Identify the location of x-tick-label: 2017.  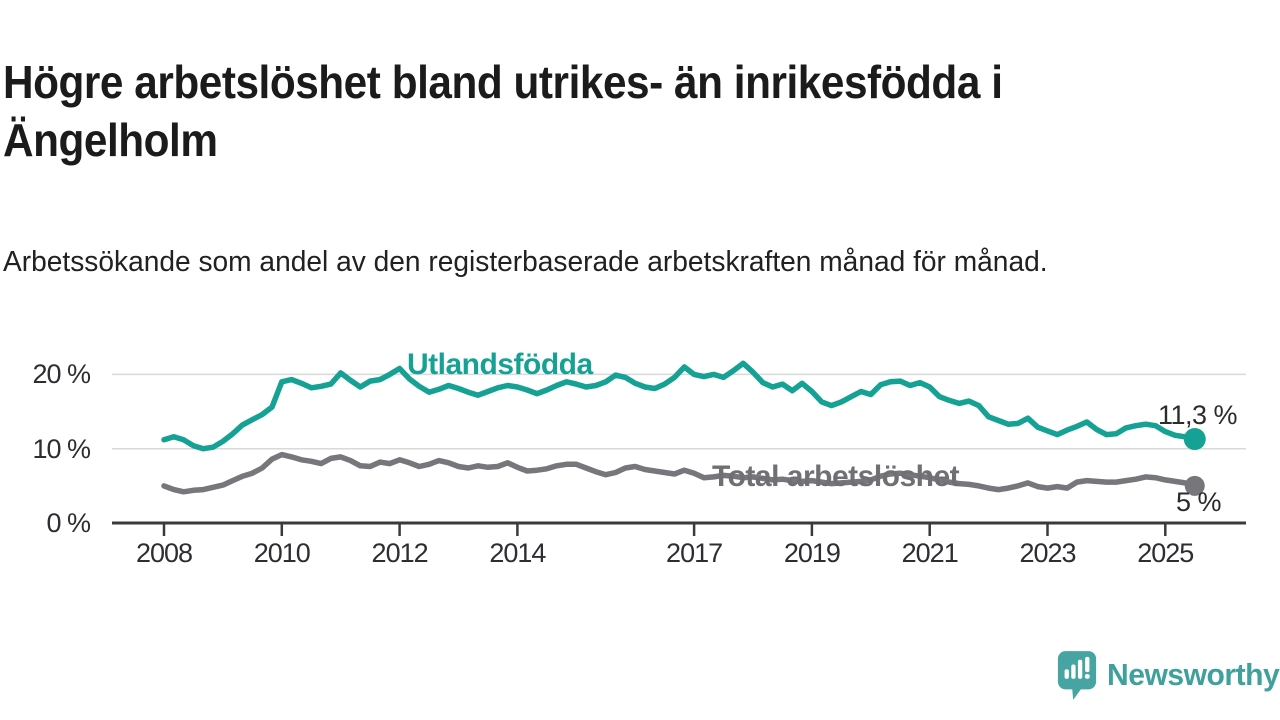
(694, 553).